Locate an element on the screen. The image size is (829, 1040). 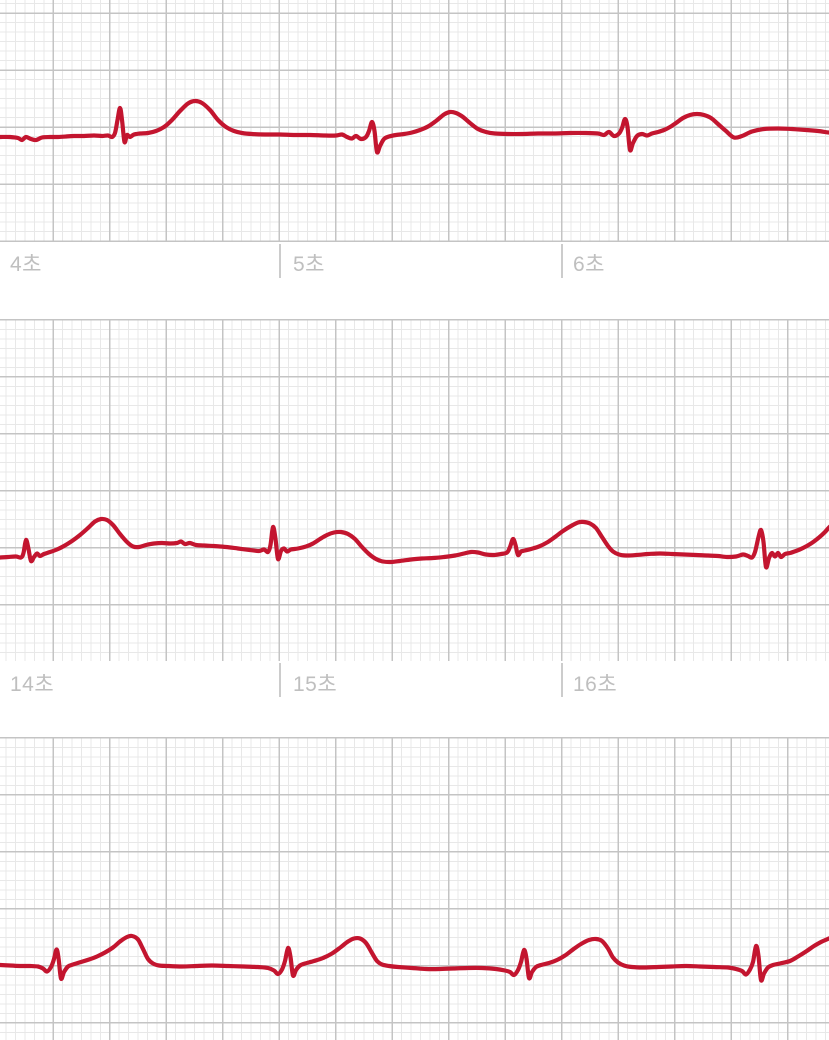
time-label: 14초 is located at coordinates (32, 684).